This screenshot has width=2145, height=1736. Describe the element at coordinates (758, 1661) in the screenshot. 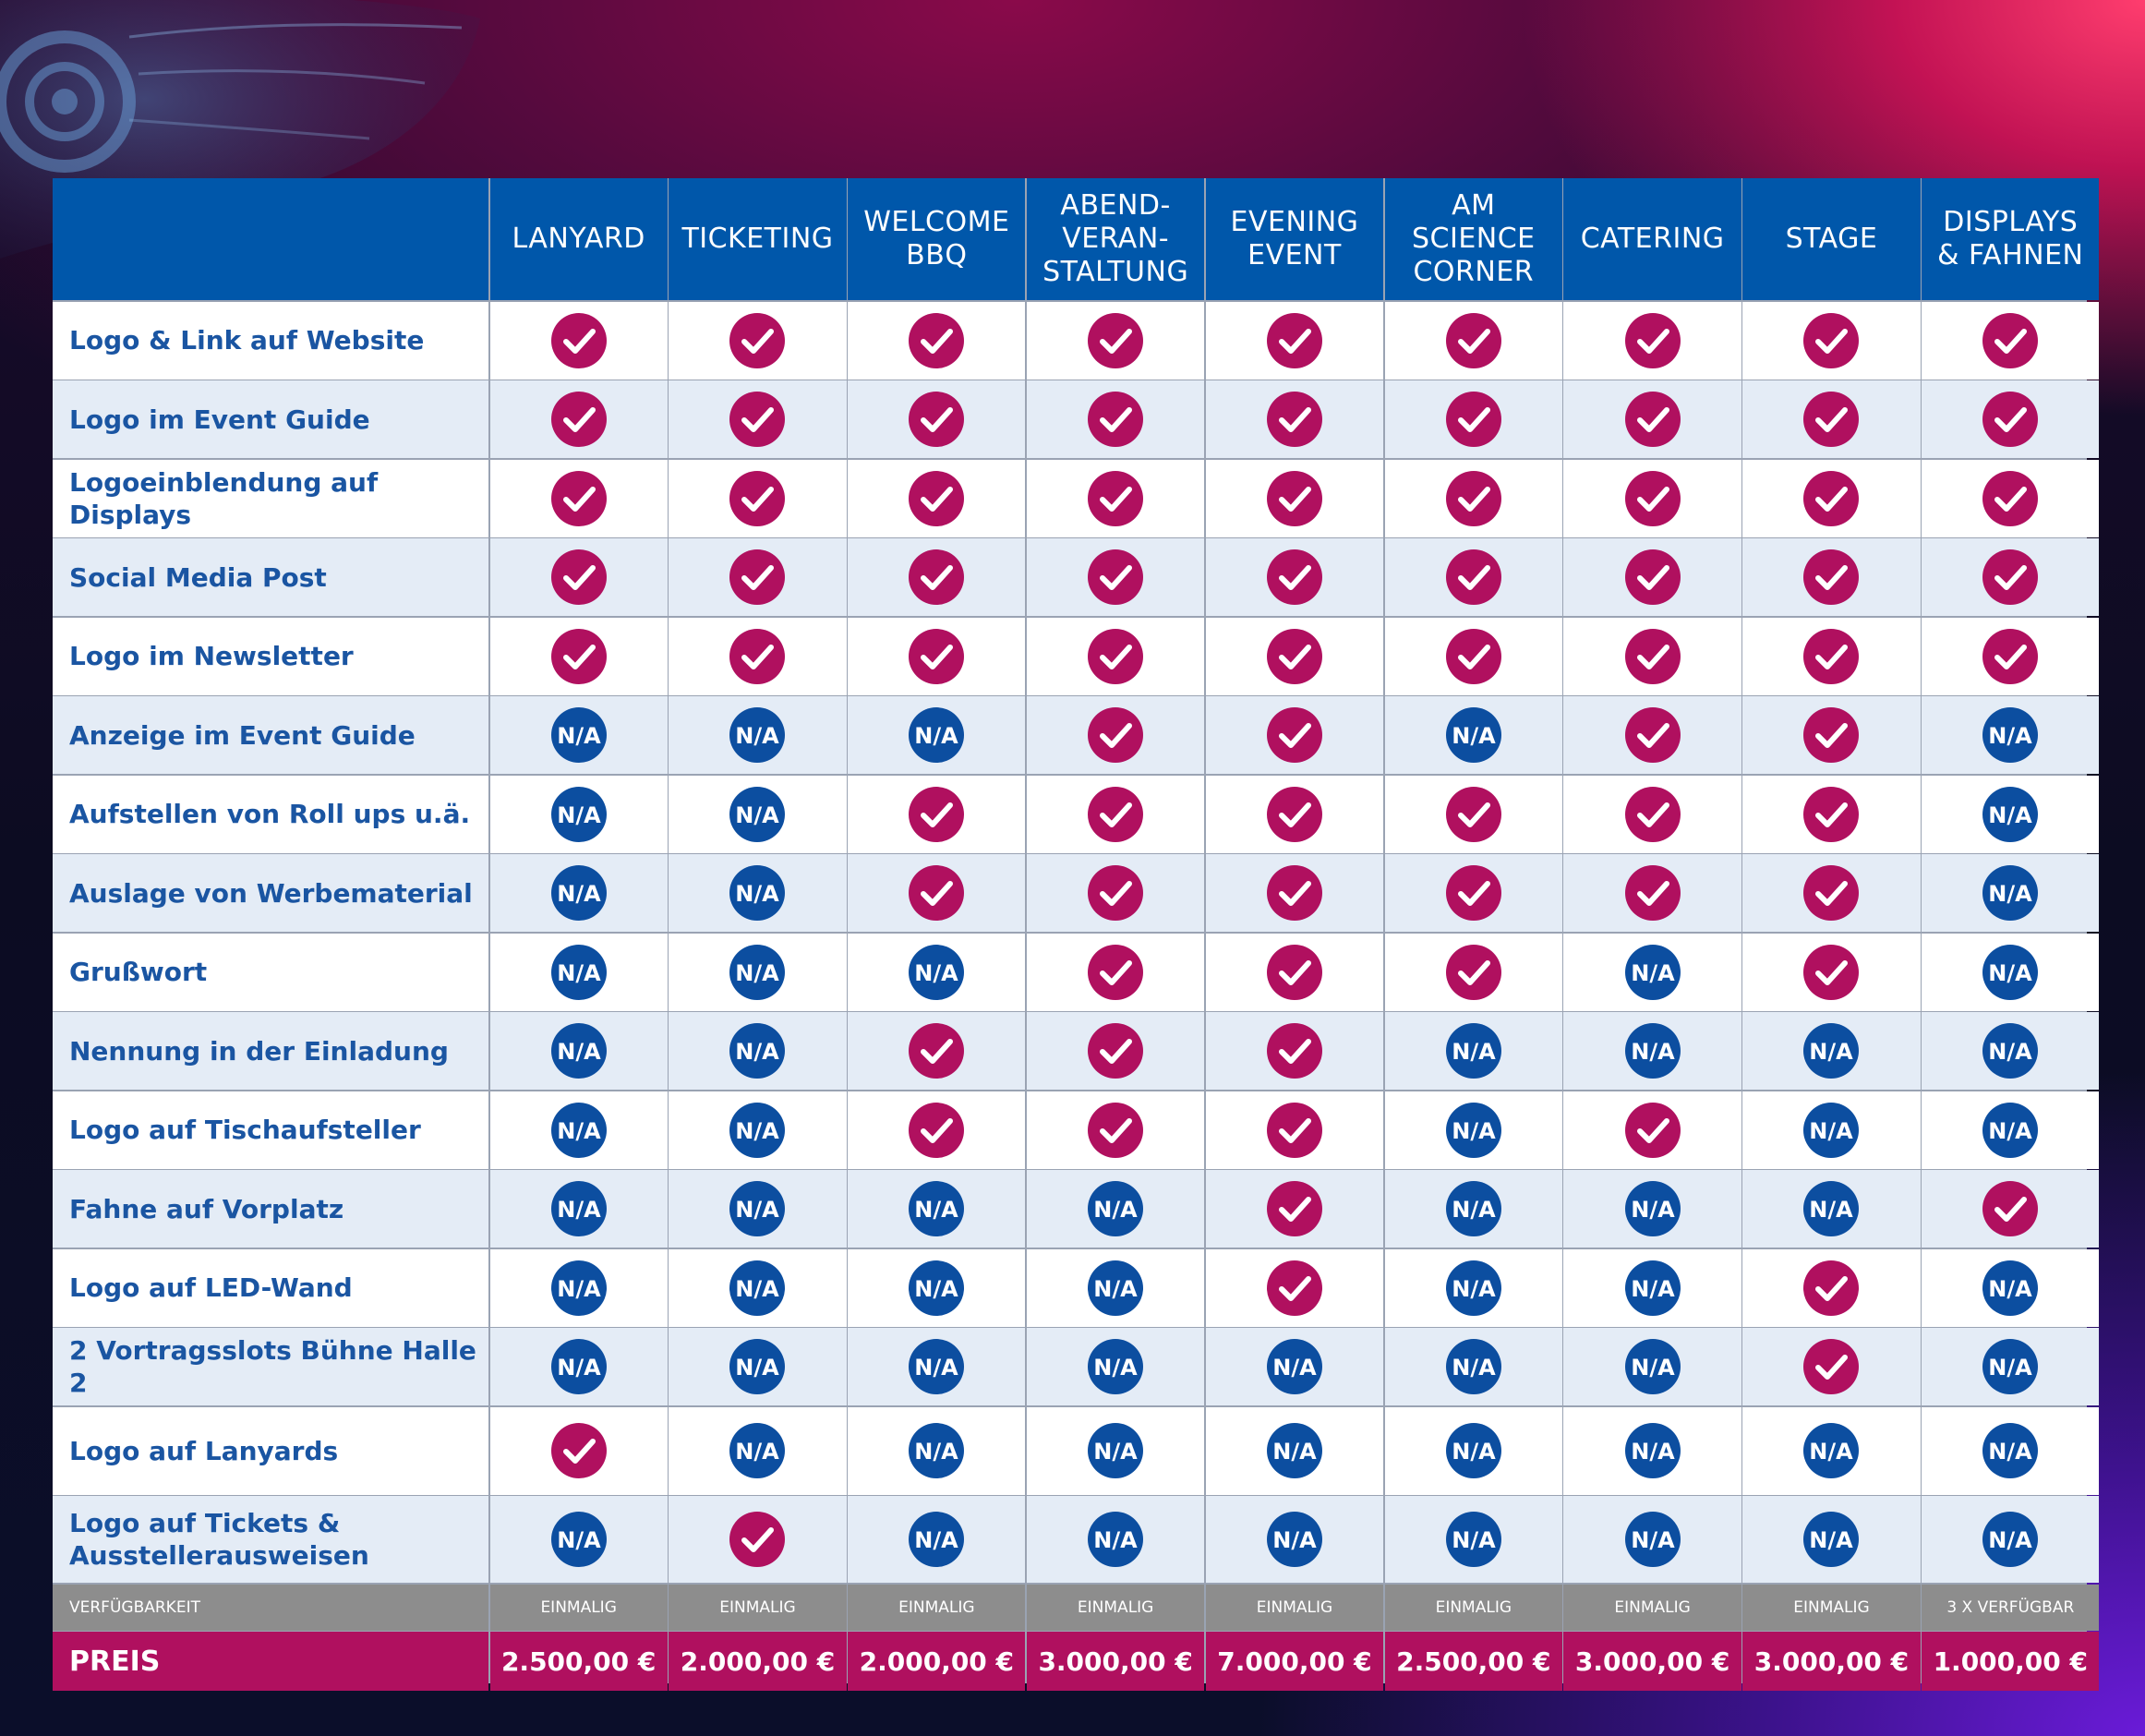

I see `price-value: 2.000,00 €` at that location.